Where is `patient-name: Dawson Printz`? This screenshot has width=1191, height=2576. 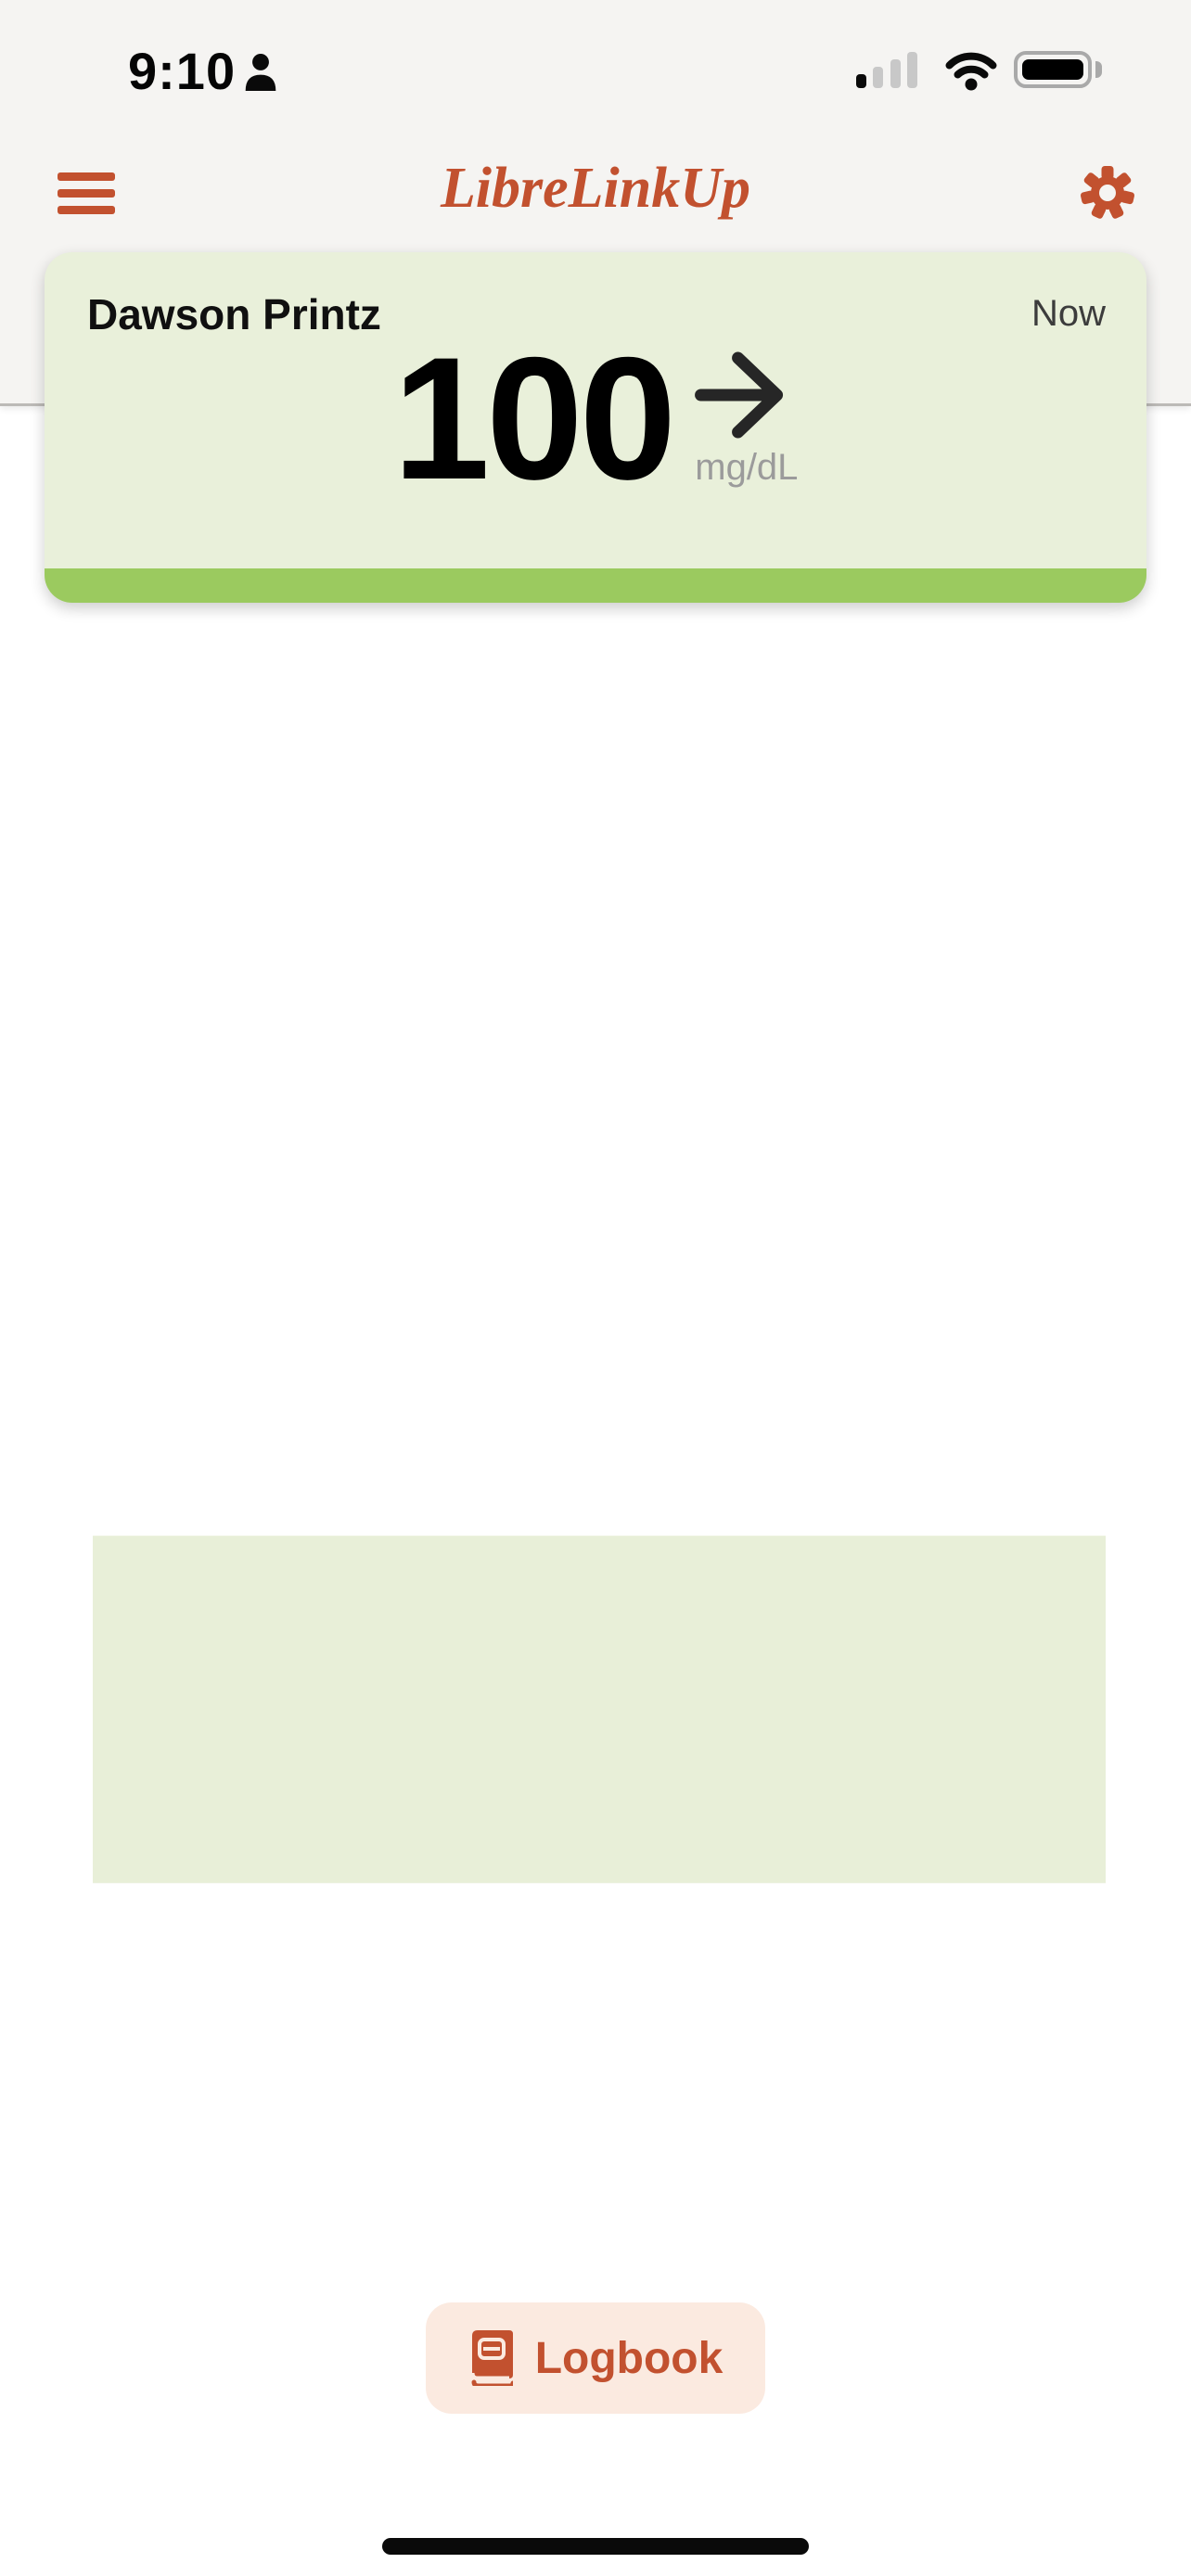
patient-name: Dawson Printz is located at coordinates (234, 314).